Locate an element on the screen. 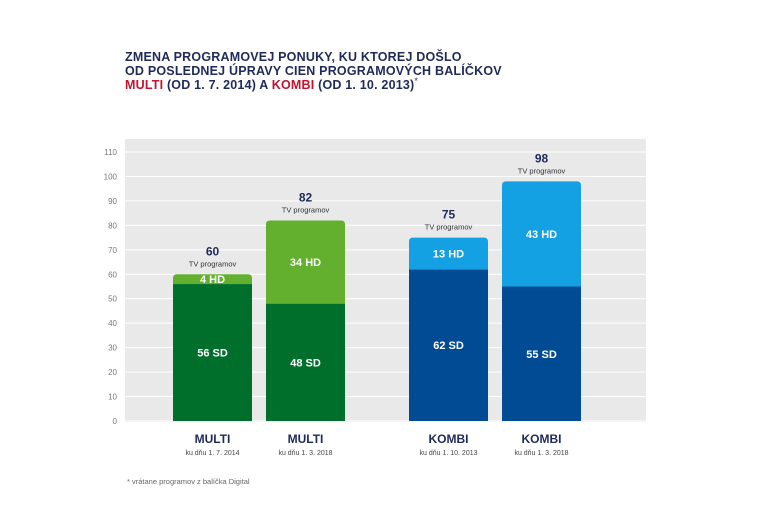 The width and height of the screenshot is (765, 530). y-tick-label: 10 is located at coordinates (112, 397).